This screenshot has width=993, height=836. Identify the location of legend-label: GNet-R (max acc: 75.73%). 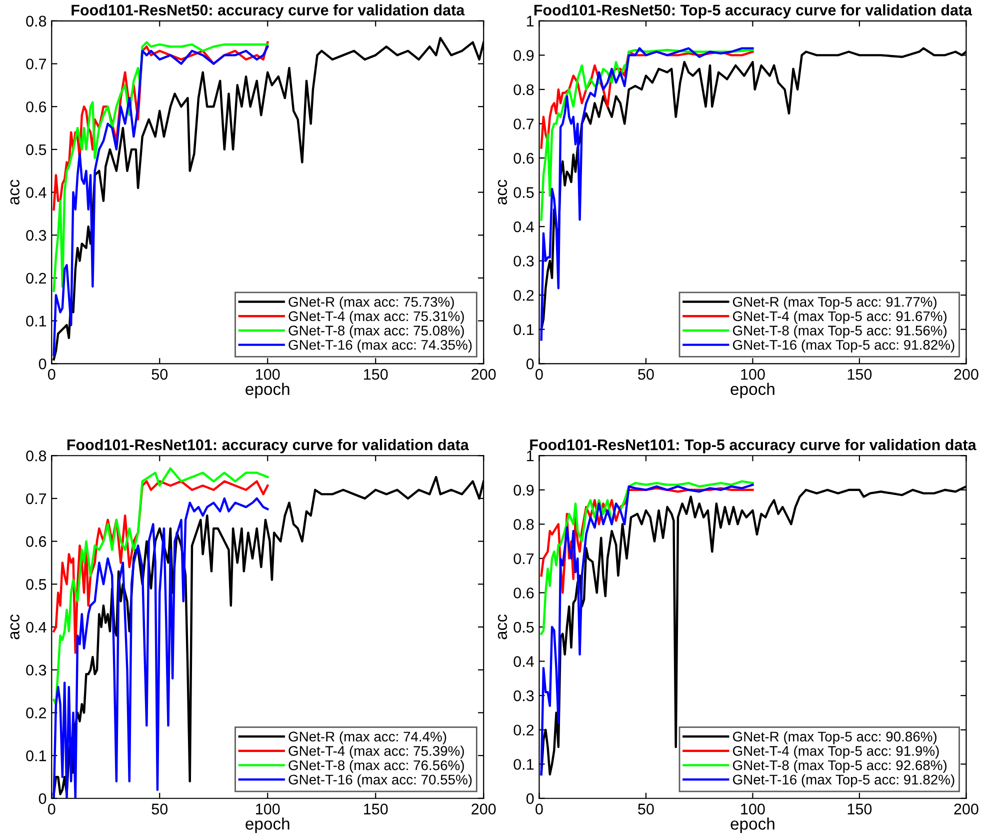
(371, 303).